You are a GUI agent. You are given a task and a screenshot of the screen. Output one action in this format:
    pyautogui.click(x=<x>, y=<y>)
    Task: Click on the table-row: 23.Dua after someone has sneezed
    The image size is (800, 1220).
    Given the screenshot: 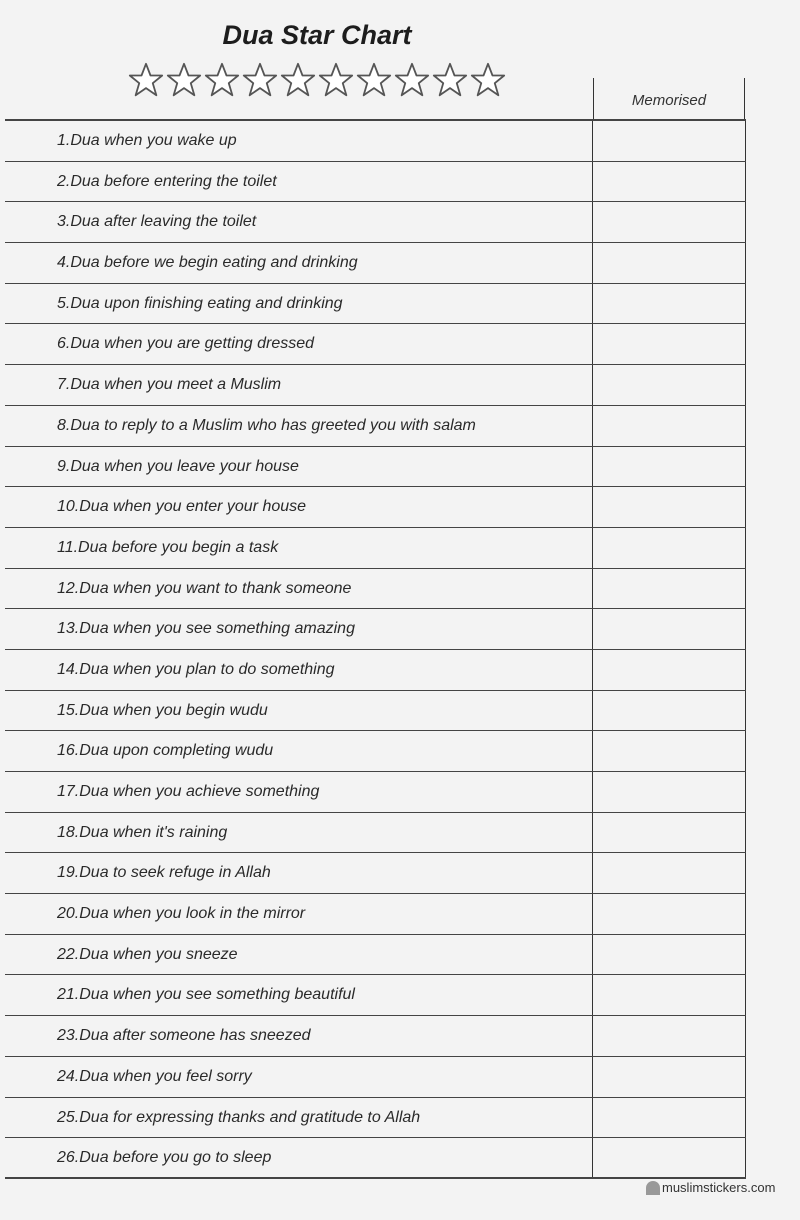 What is the action you would take?
    pyautogui.click(x=375, y=1036)
    